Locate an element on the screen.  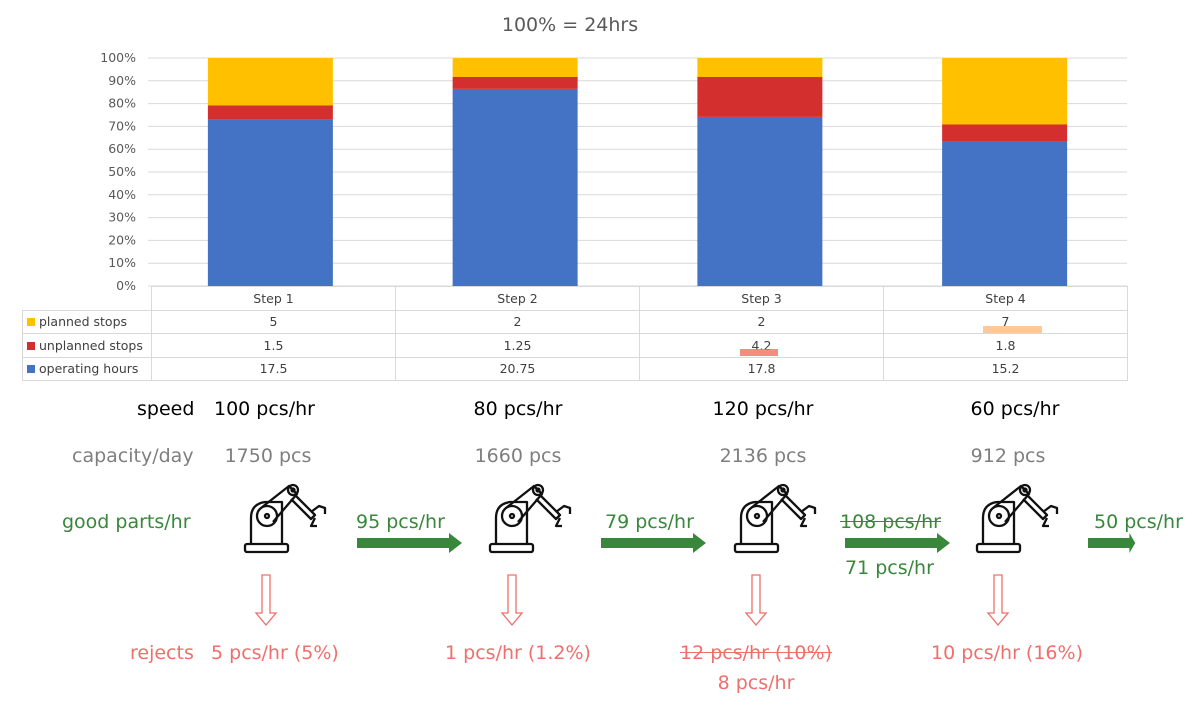
cell: 20.75 is located at coordinates (517, 368).